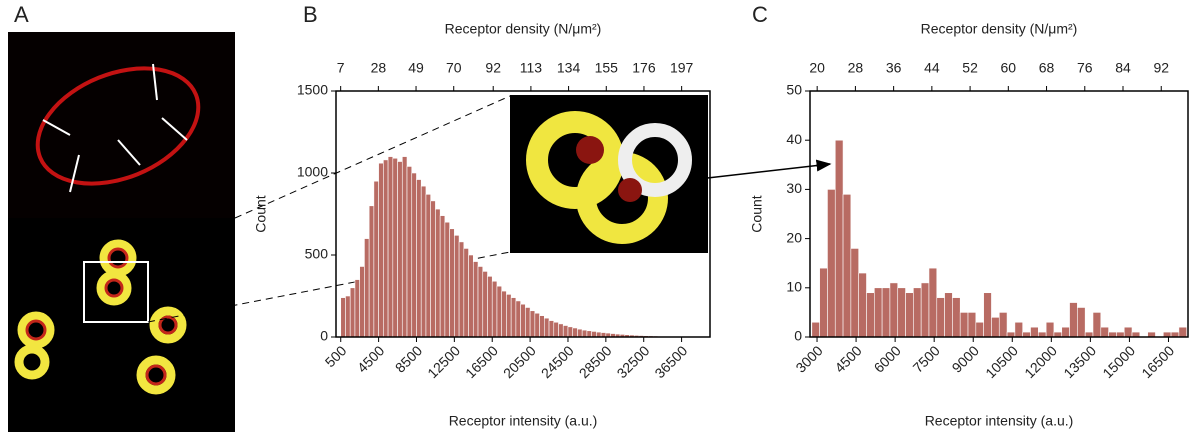 The image size is (1190, 441). What do you see at coordinates (1079, 361) in the screenshot?
I see `x-tick-label: 13500` at bounding box center [1079, 361].